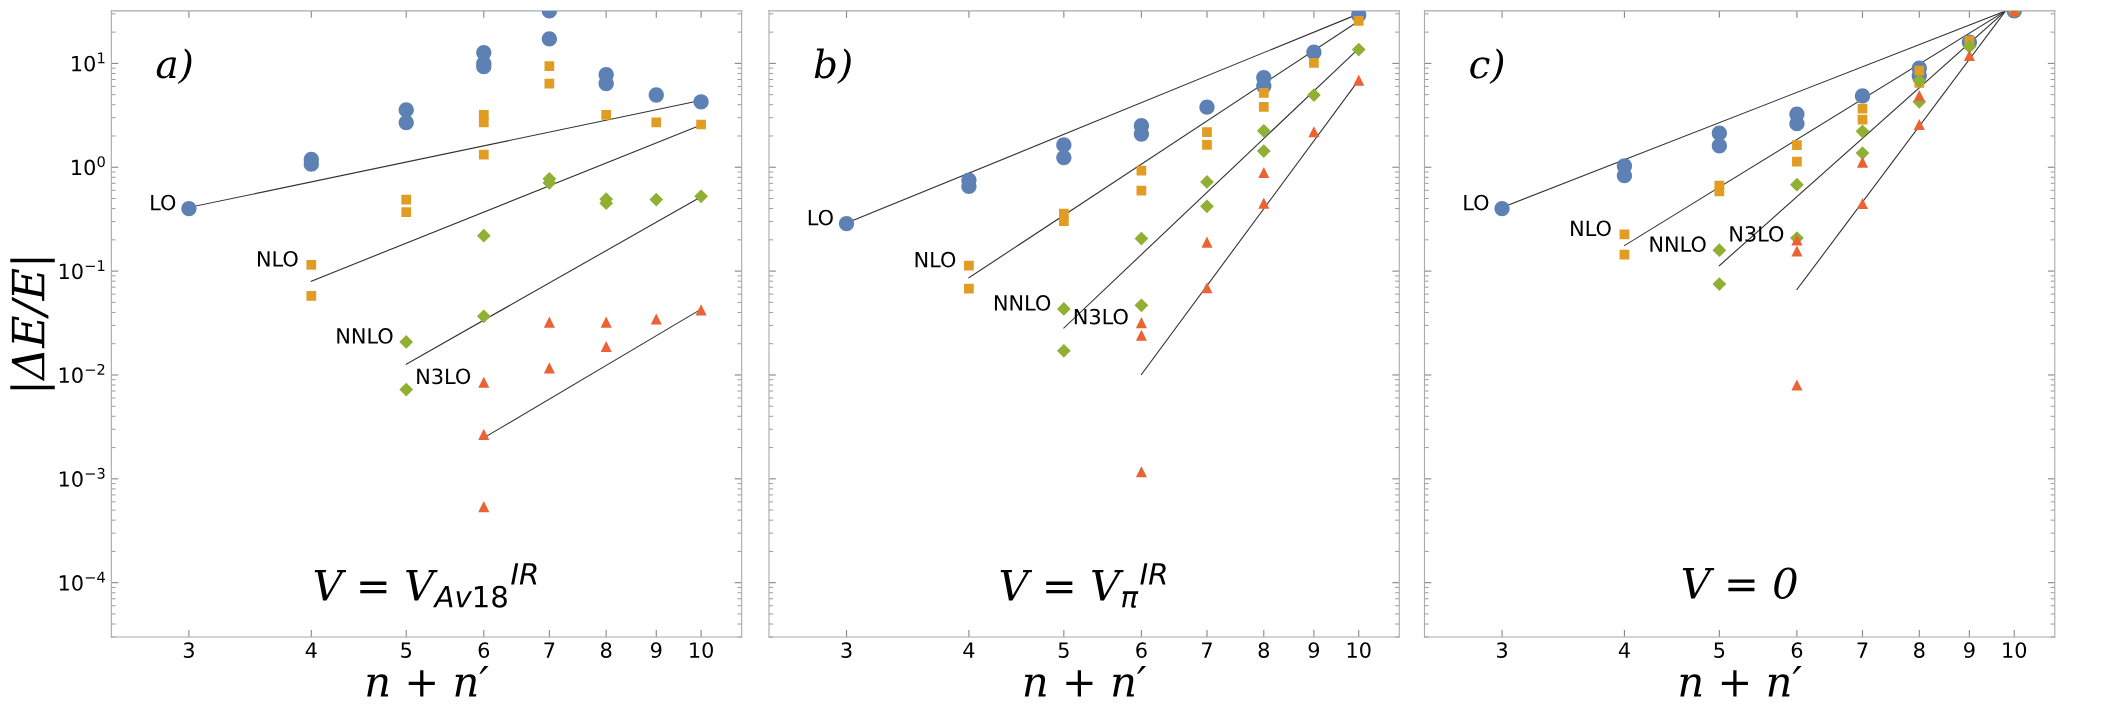 The width and height of the screenshot is (2101, 728). What do you see at coordinates (32, 324) in the screenshot?
I see `y-axis-title: |ΔE/E|` at bounding box center [32, 324].